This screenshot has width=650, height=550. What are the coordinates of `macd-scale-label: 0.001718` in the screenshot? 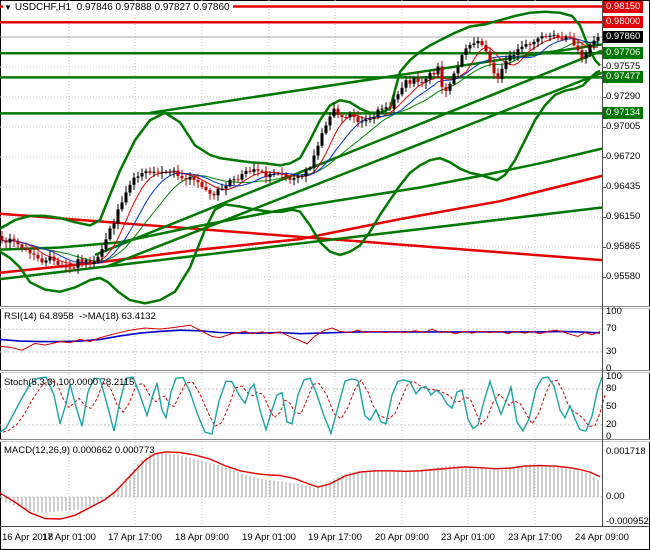 It's located at (626, 451).